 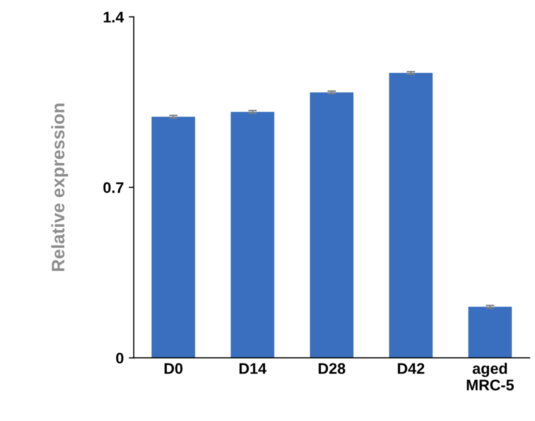 I want to click on y-tick-label: 0, so click(x=120, y=358).